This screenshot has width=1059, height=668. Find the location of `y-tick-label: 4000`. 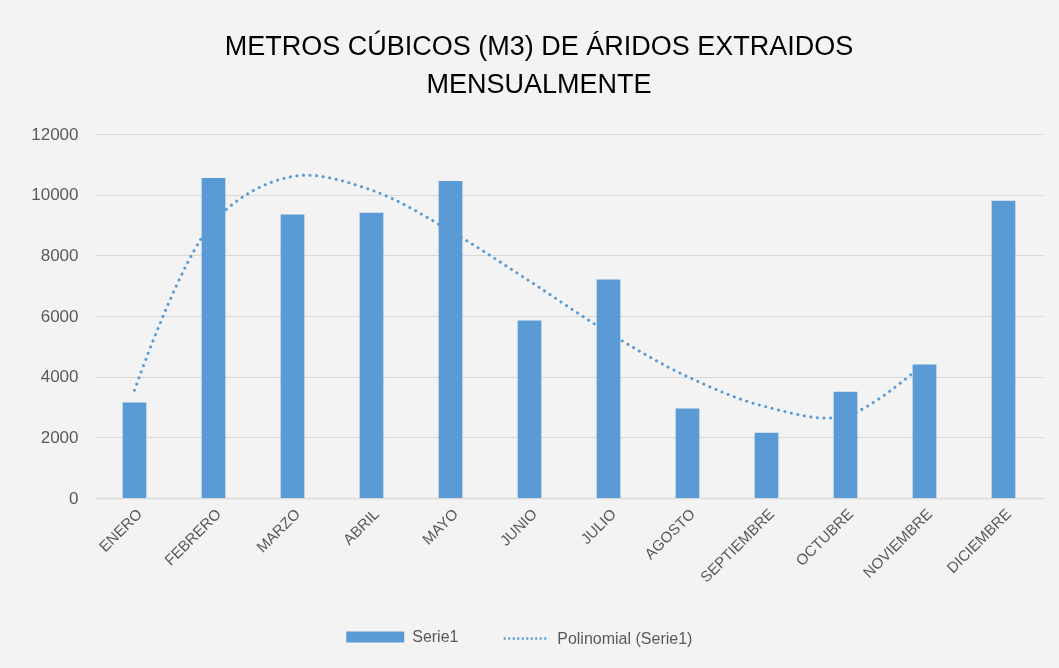

y-tick-label: 4000 is located at coordinates (59, 377).